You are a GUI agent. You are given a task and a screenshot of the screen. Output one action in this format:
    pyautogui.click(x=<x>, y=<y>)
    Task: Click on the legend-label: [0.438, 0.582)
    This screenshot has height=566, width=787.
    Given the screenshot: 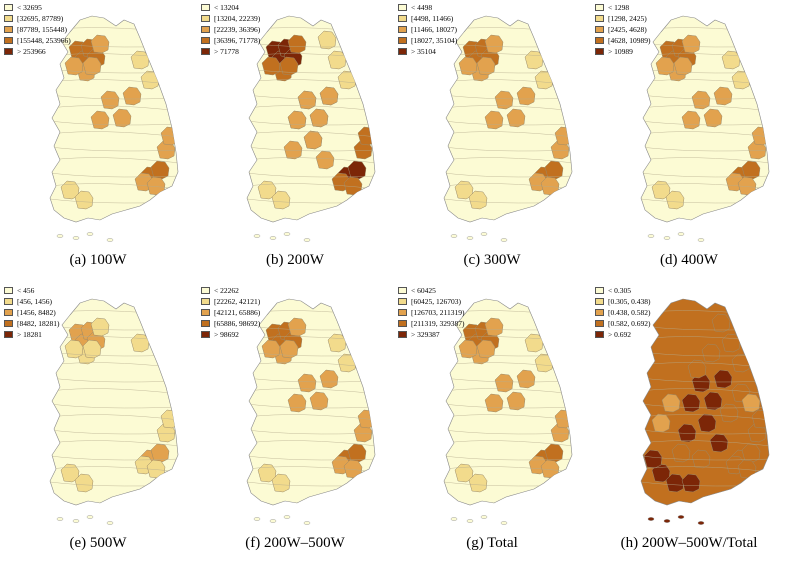 What is the action you would take?
    pyautogui.click(x=629, y=312)
    